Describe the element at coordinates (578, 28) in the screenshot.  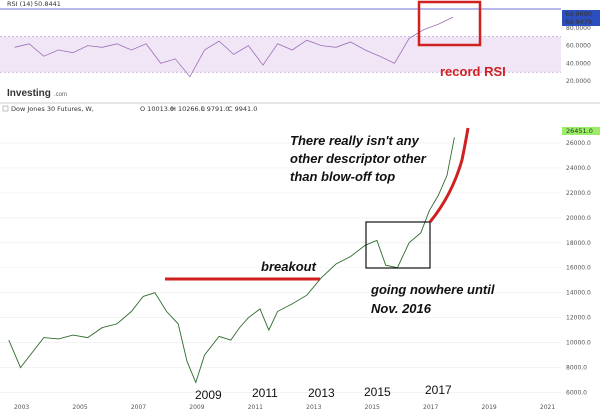
I see `rsi-y-tick-label: 80.0000` at that location.